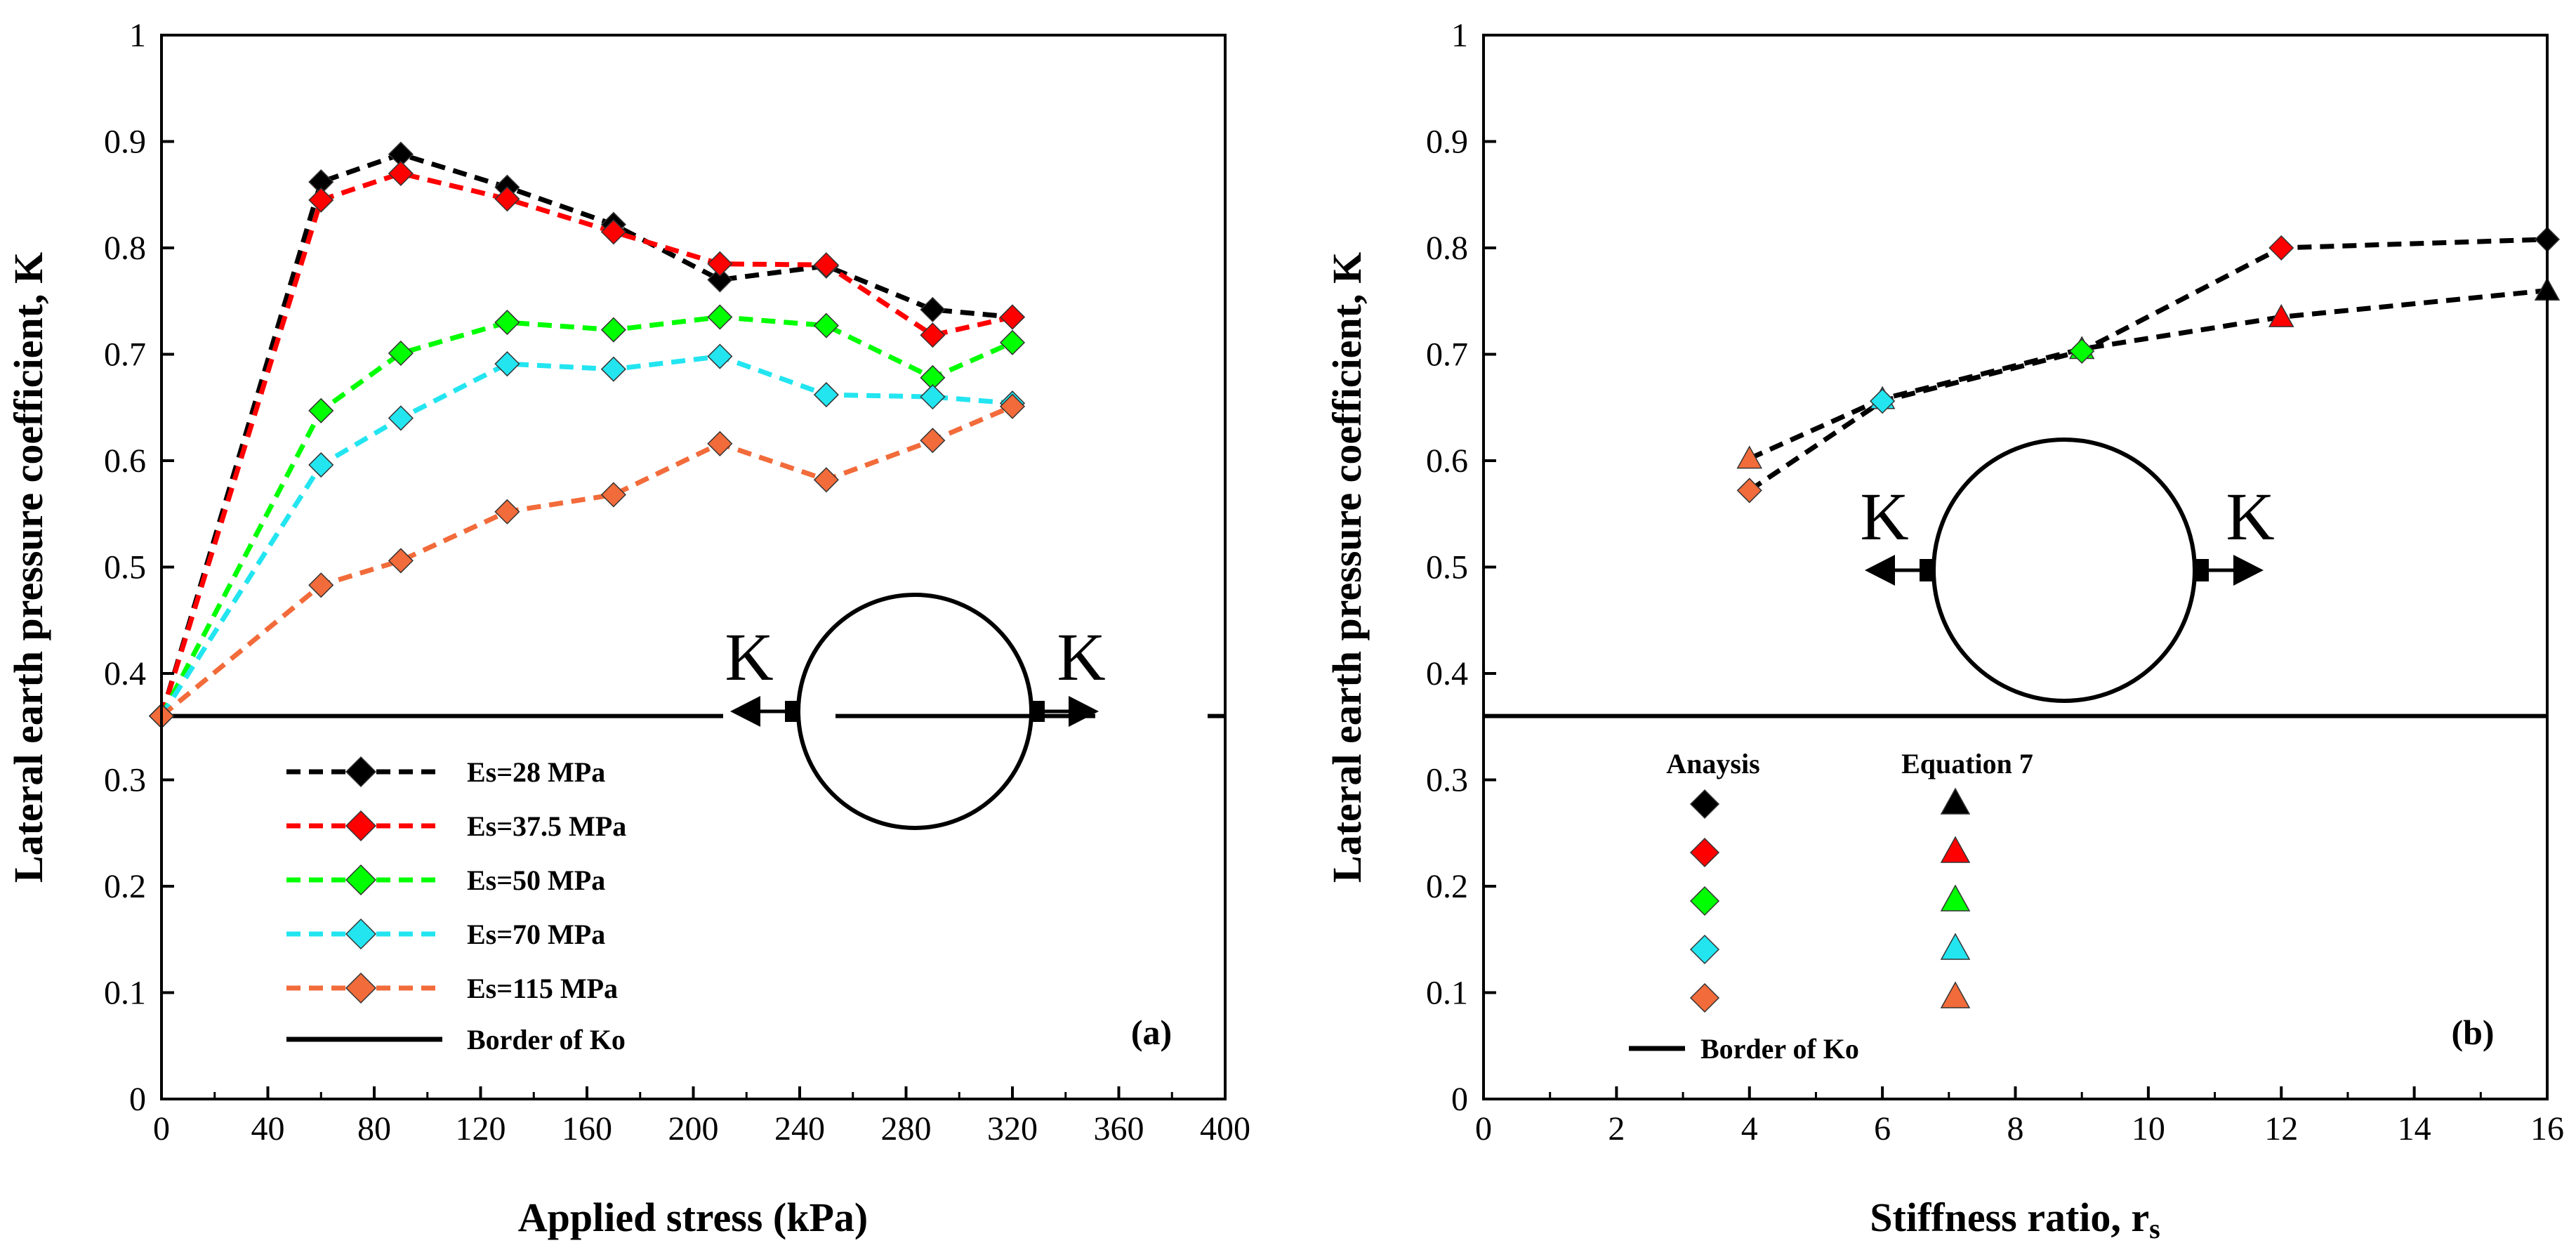 This screenshot has width=2576, height=1250. I want to click on series-line-es-70-mpa, so click(586, 535).